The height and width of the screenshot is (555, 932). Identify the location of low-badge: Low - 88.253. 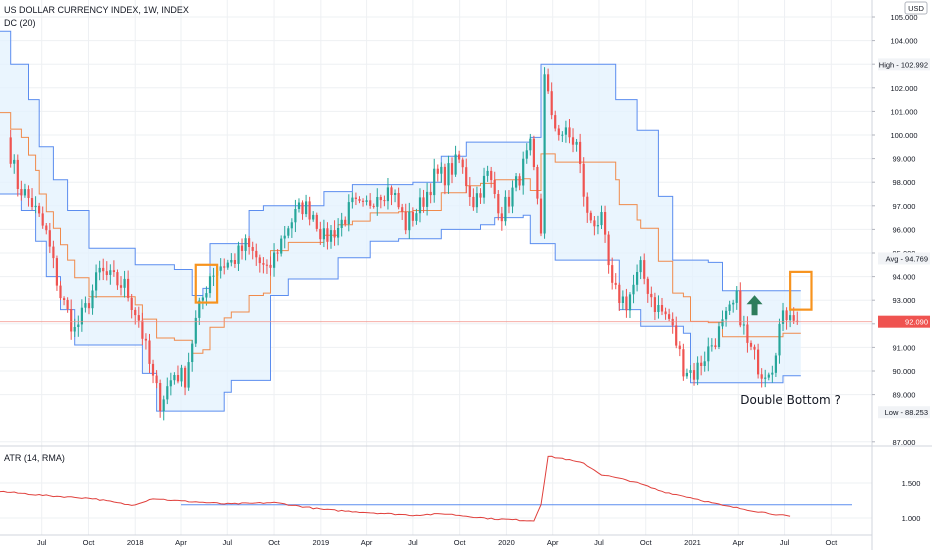
(904, 412).